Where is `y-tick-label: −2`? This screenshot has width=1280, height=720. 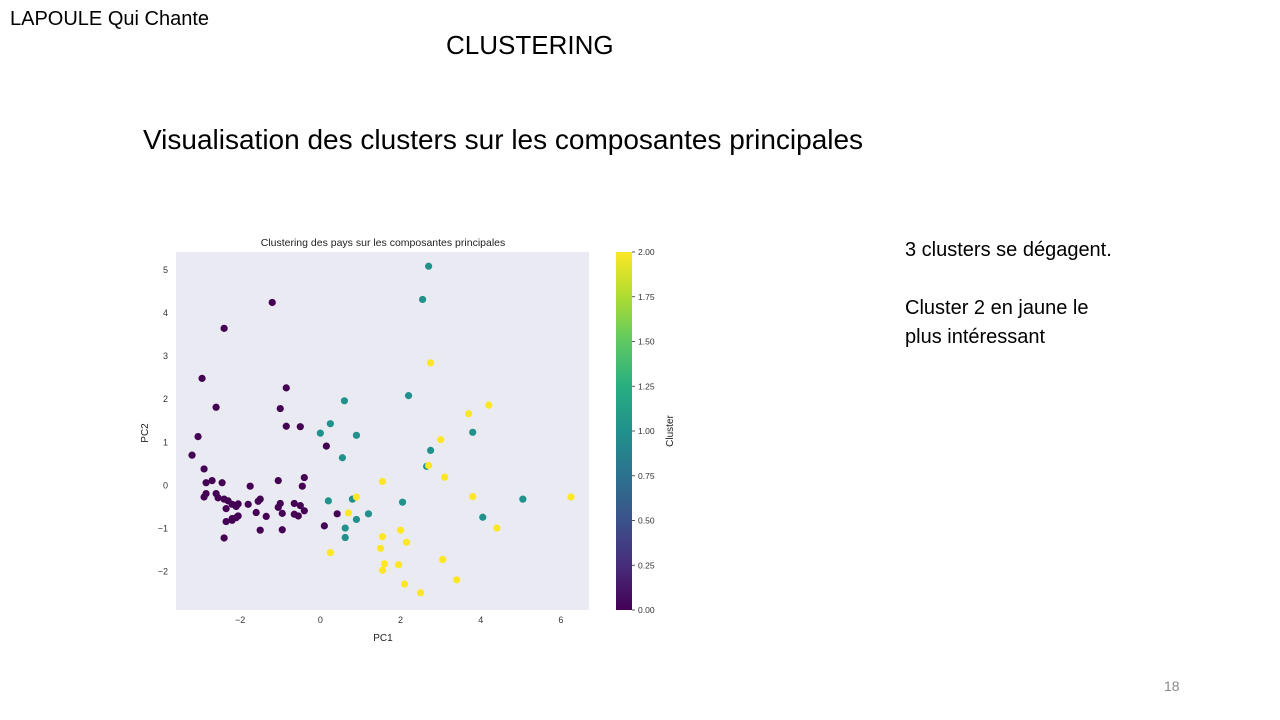 y-tick-label: −2 is located at coordinates (163, 572).